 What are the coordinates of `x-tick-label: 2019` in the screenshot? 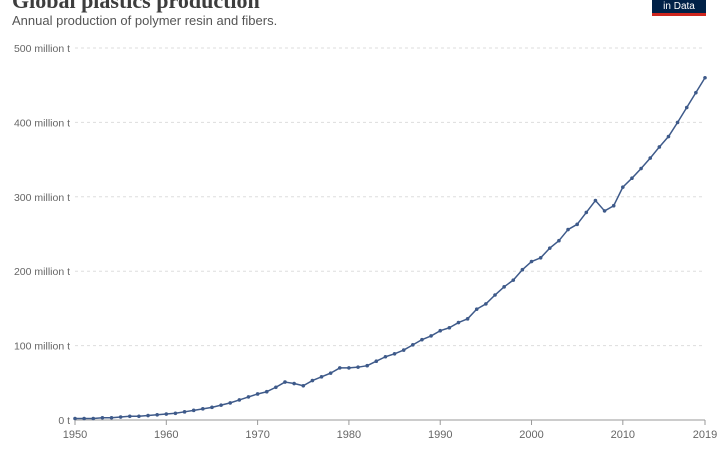 It's located at (705, 435).